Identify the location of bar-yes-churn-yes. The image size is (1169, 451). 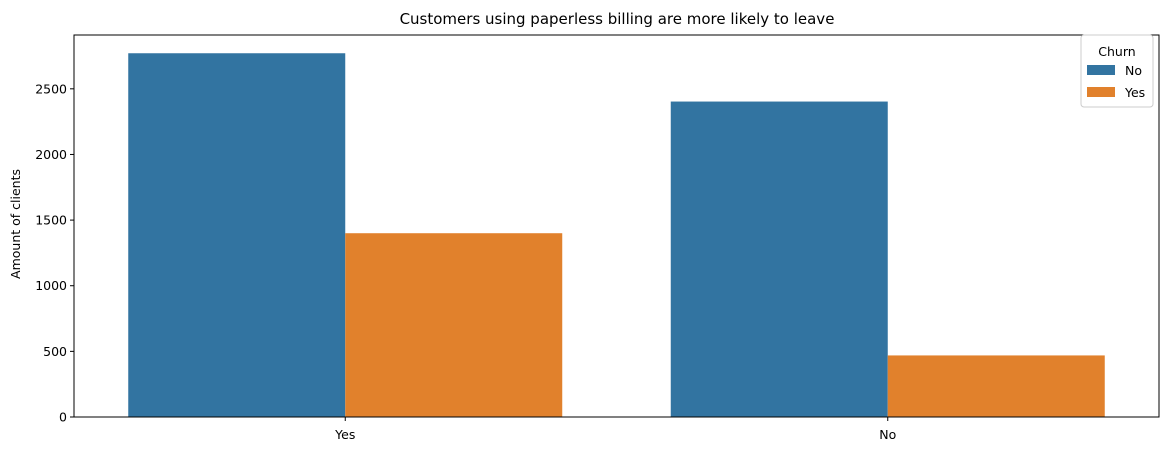
(454, 325).